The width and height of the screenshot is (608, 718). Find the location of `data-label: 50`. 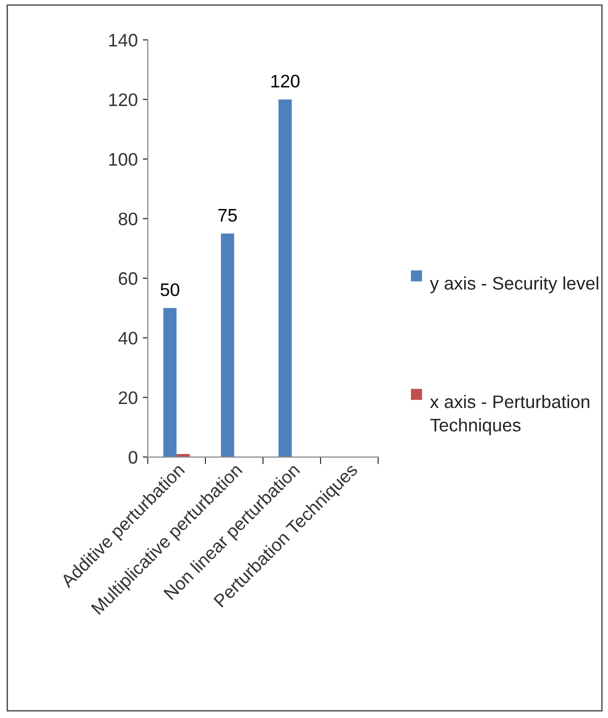

data-label: 50 is located at coordinates (170, 289).